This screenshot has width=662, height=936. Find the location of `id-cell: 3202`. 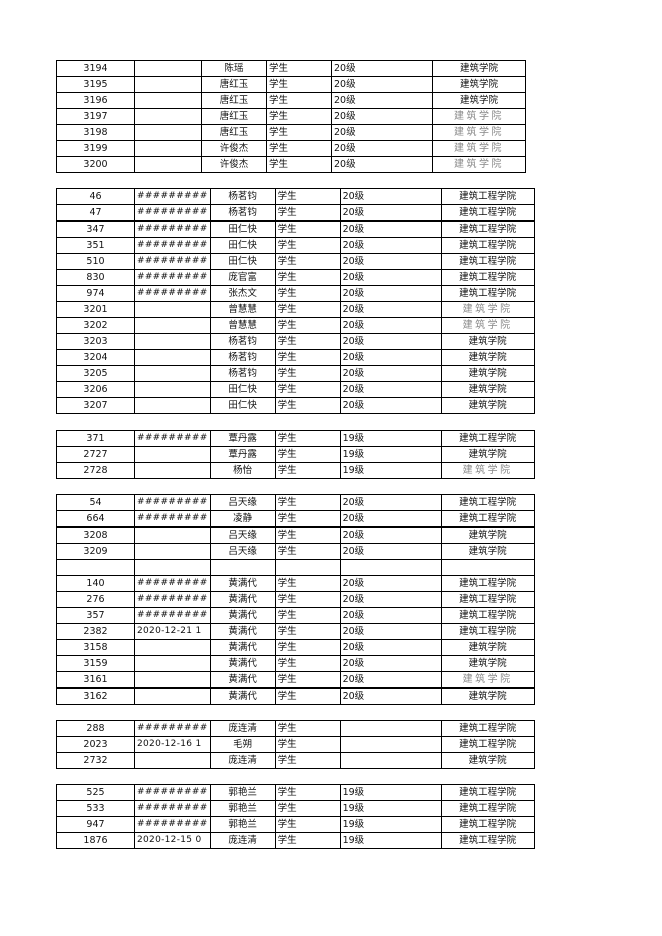

id-cell: 3202 is located at coordinates (95, 325).